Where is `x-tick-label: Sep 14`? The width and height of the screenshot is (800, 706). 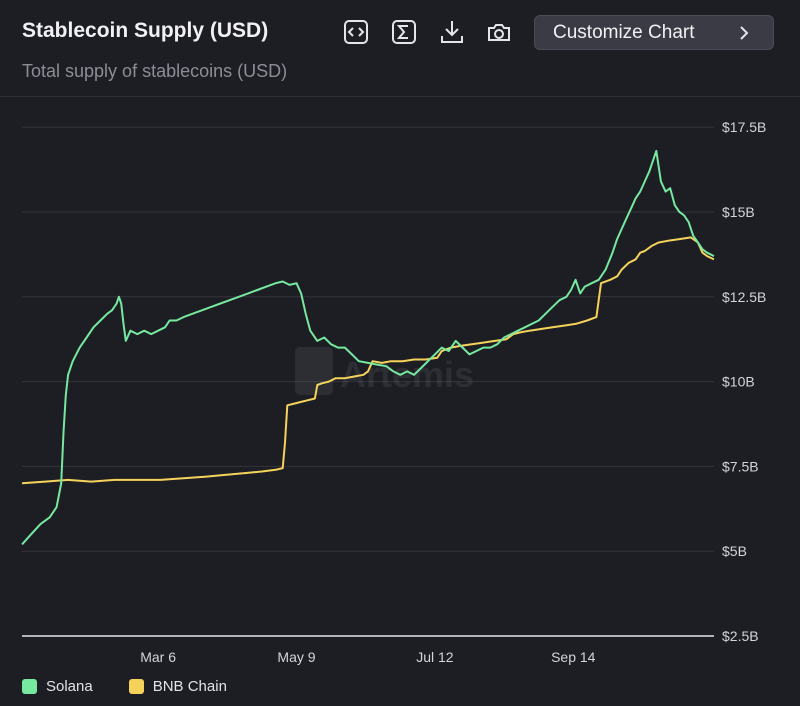
x-tick-label: Sep 14 is located at coordinates (573, 657).